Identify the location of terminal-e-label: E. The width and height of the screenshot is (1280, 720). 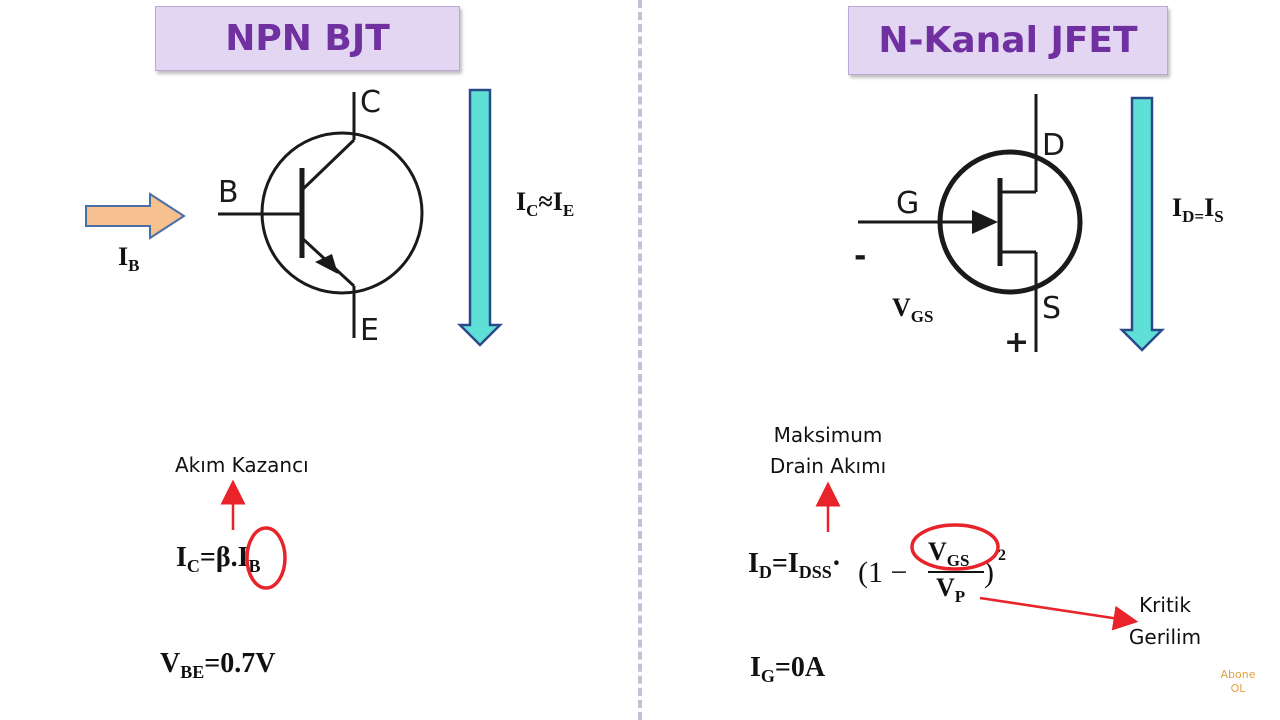
(369, 330).